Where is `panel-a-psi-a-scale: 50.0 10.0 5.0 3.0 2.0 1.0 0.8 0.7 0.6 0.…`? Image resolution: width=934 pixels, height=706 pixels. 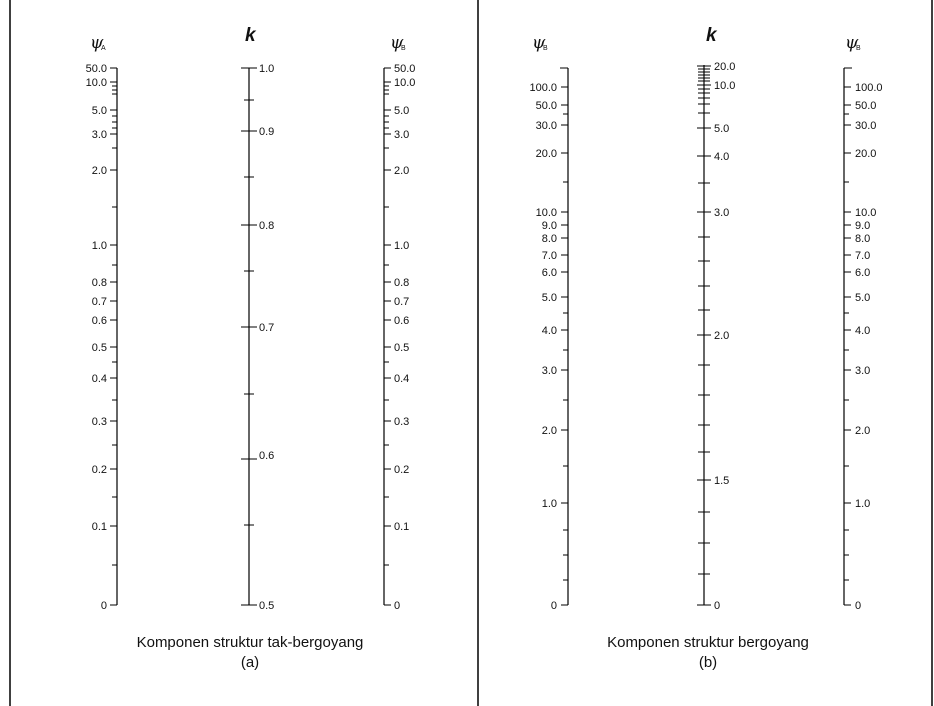 panel-a-psi-a-scale: 50.0 10.0 5.0 3.0 2.0 1.0 0.8 0.7 0.6 0.… is located at coordinates (102, 337).